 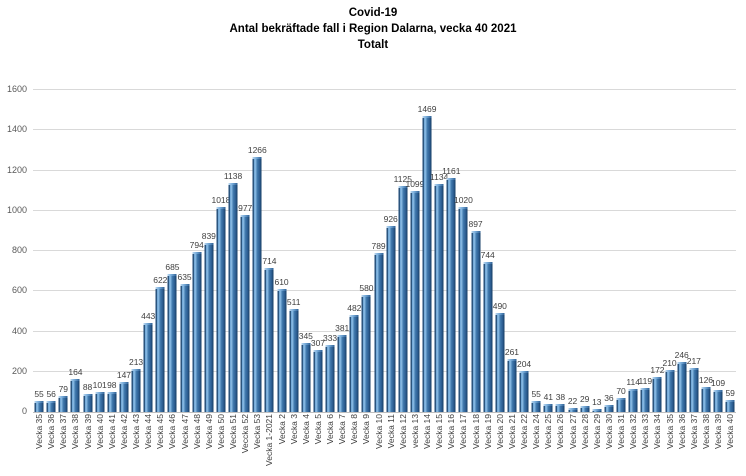 What do you see at coordinates (548, 431) in the screenshot?
I see `x-tick-label: Vecka 25` at bounding box center [548, 431].